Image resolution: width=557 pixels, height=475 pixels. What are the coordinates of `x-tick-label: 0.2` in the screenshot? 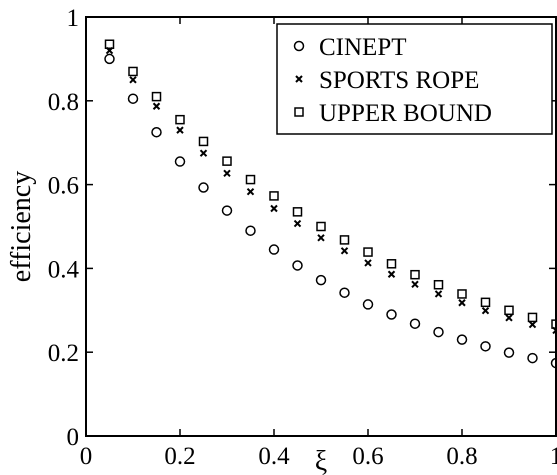 It's located at (179, 456).